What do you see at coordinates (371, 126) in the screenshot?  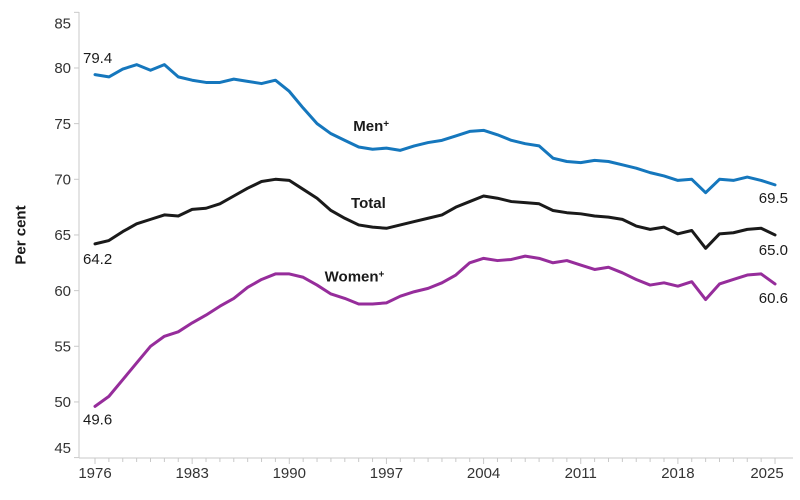 I see `series-label-men: Men+` at bounding box center [371, 126].